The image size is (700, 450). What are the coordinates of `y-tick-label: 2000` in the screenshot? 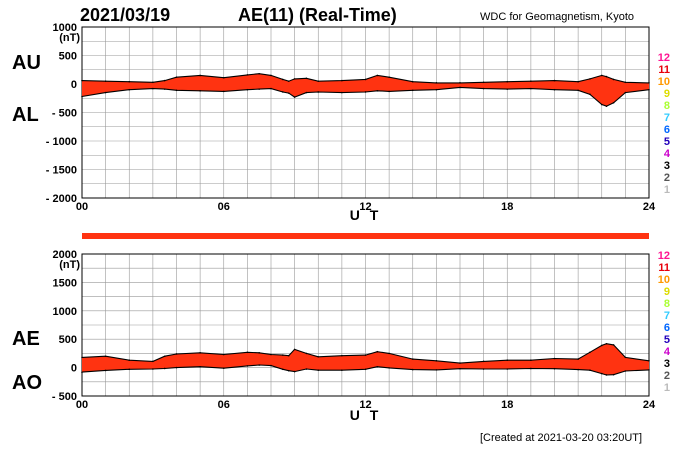 It's located at (65, 255).